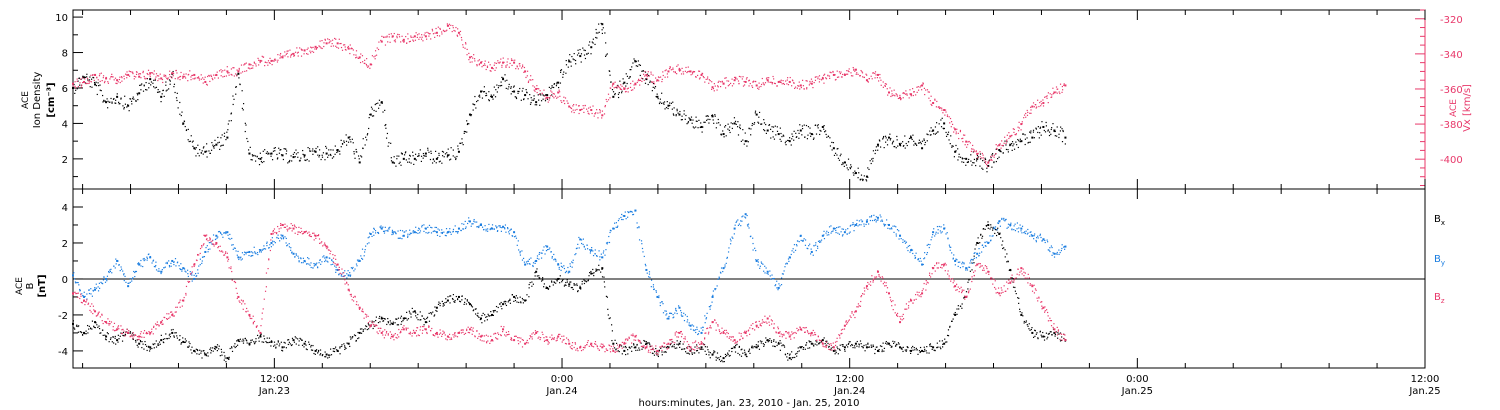 The width and height of the screenshot is (1500, 410). What do you see at coordinates (65, 244) in the screenshot?
I see `field-tick-label: 2` at bounding box center [65, 244].